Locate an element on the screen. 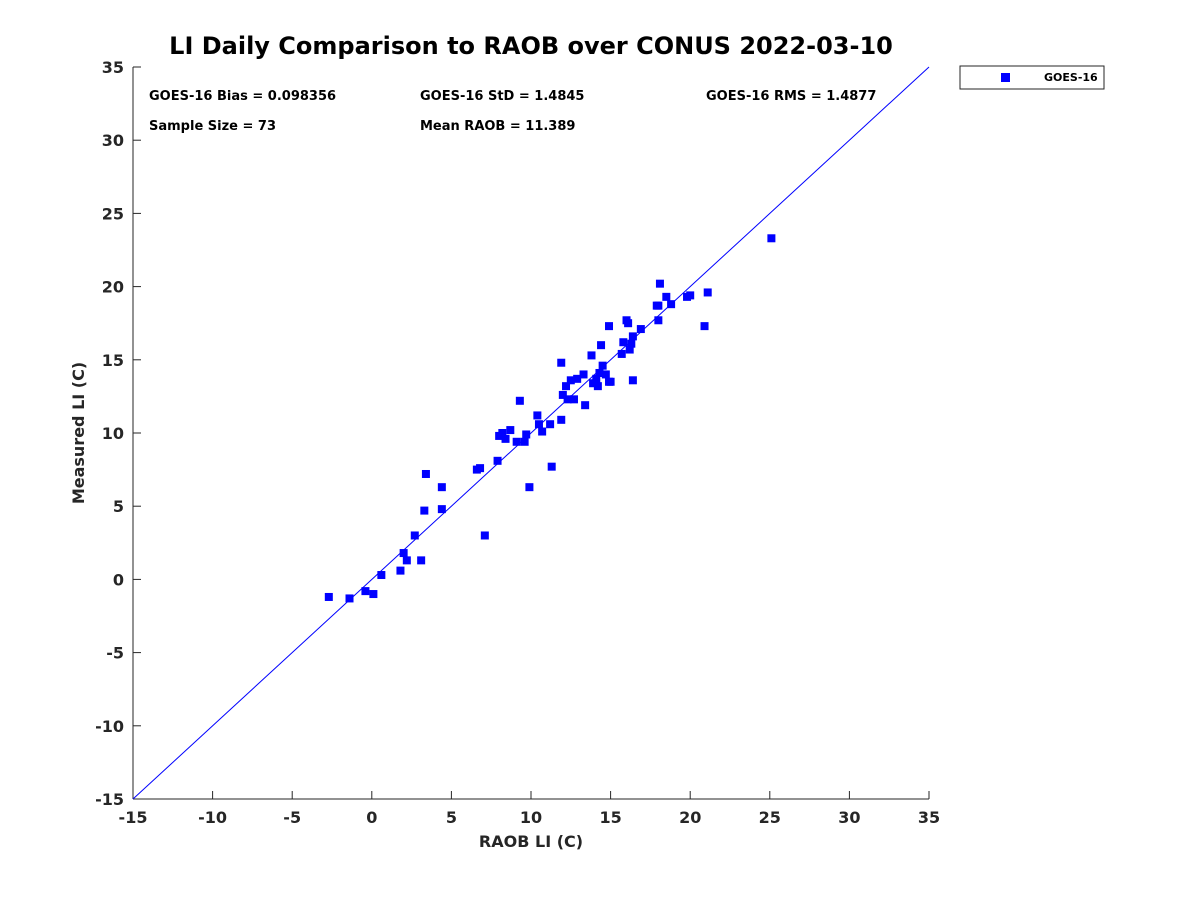  y-tick-label: 35 is located at coordinates (113, 67).